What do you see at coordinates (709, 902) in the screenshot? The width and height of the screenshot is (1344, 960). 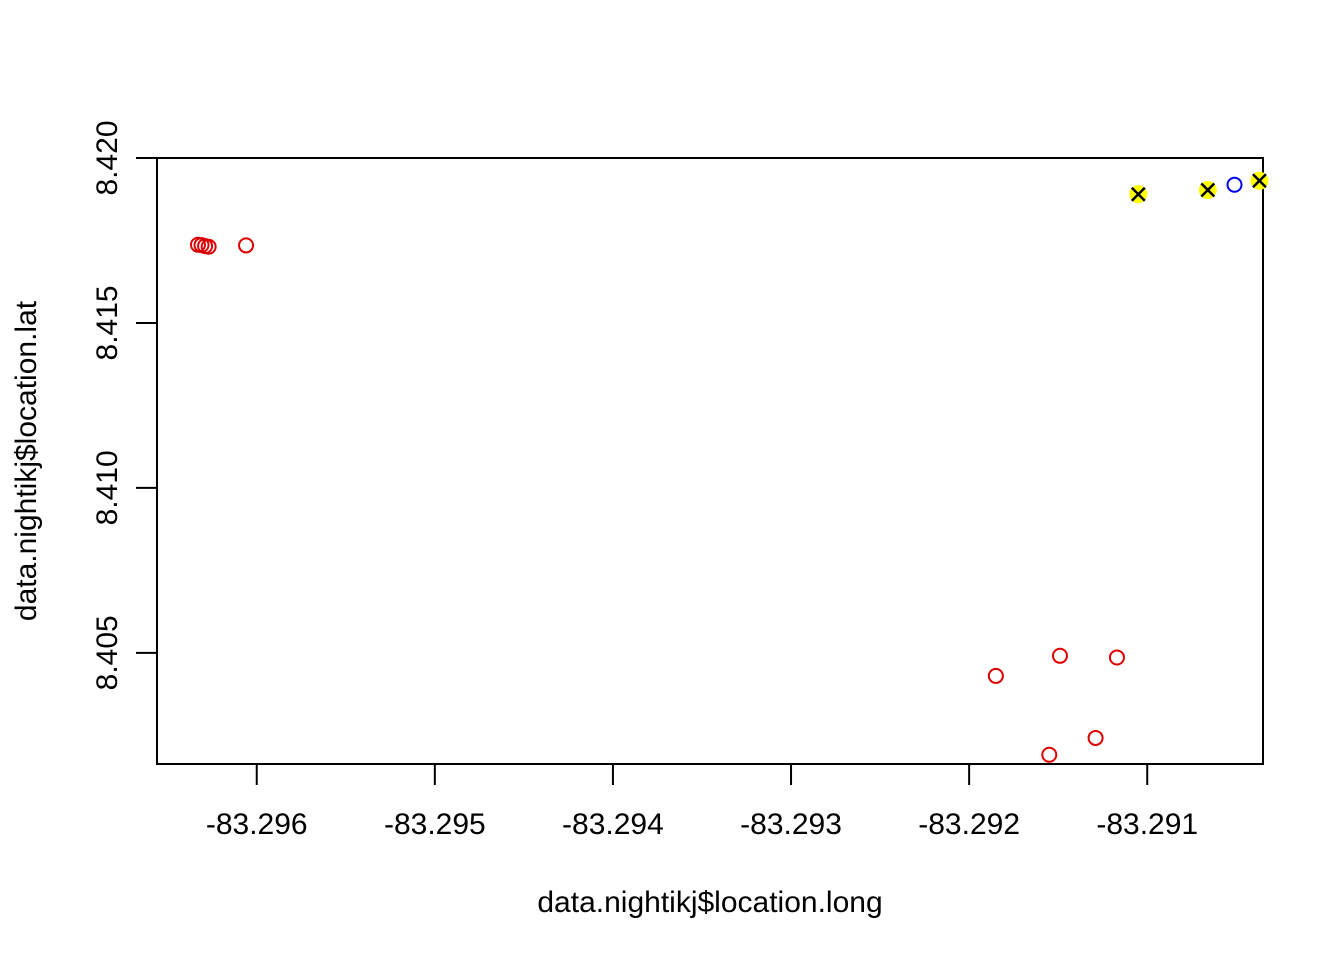 I see `x-axis-label: data.nightikj$location.long` at bounding box center [709, 902].